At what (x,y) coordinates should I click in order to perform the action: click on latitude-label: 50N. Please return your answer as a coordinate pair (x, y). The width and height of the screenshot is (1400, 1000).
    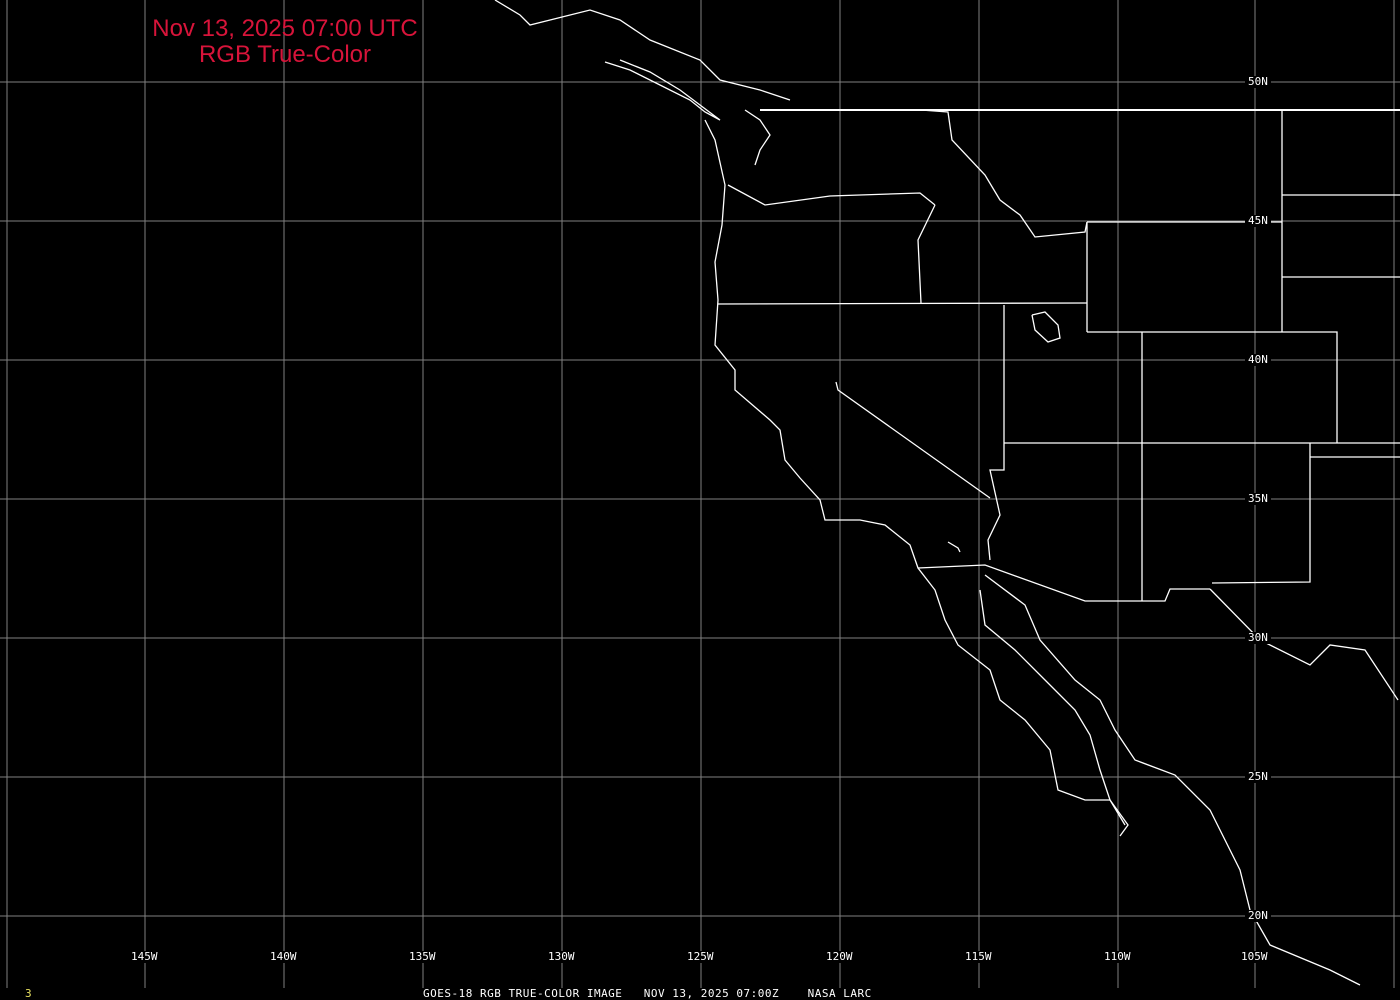
    Looking at the image, I should click on (1258, 82).